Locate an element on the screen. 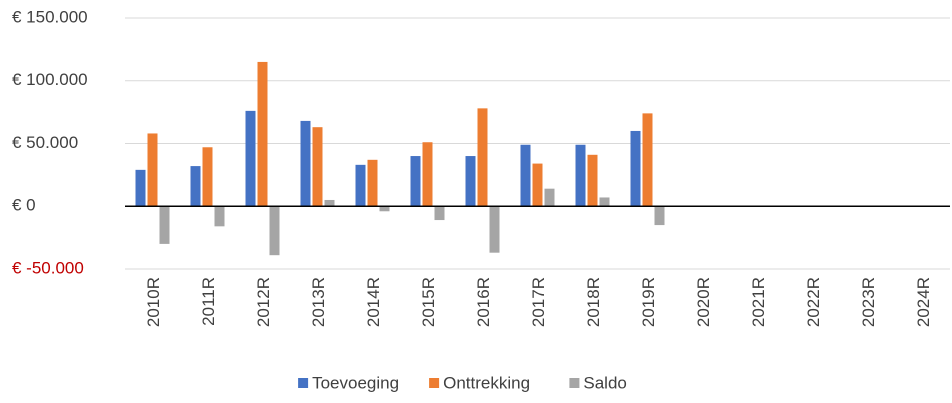 This screenshot has height=403, width=952. x-tick-label: 2024R is located at coordinates (923, 302).